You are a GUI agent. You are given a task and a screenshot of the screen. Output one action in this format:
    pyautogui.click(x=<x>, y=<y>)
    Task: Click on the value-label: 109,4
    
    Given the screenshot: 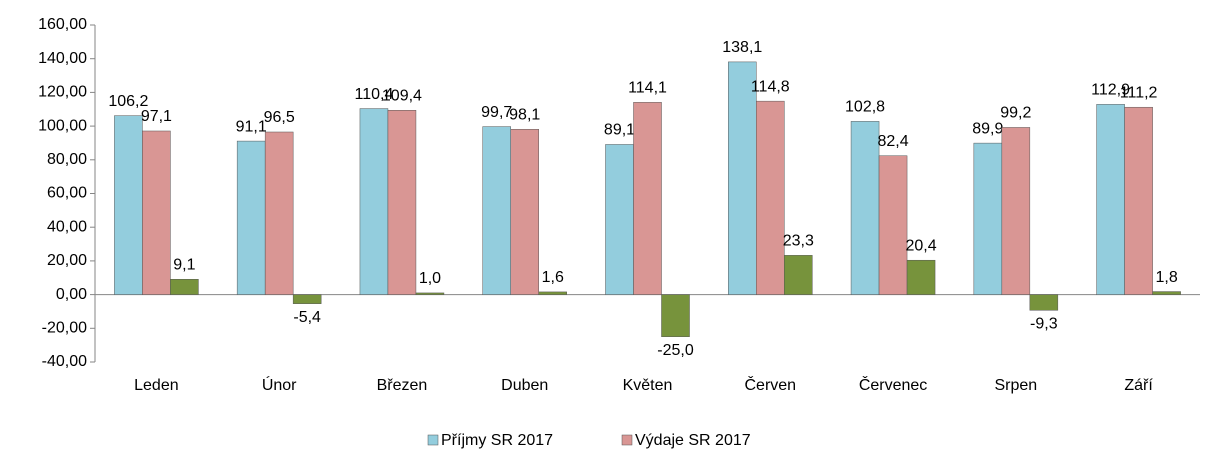 What is the action you would take?
    pyautogui.click(x=402, y=95)
    